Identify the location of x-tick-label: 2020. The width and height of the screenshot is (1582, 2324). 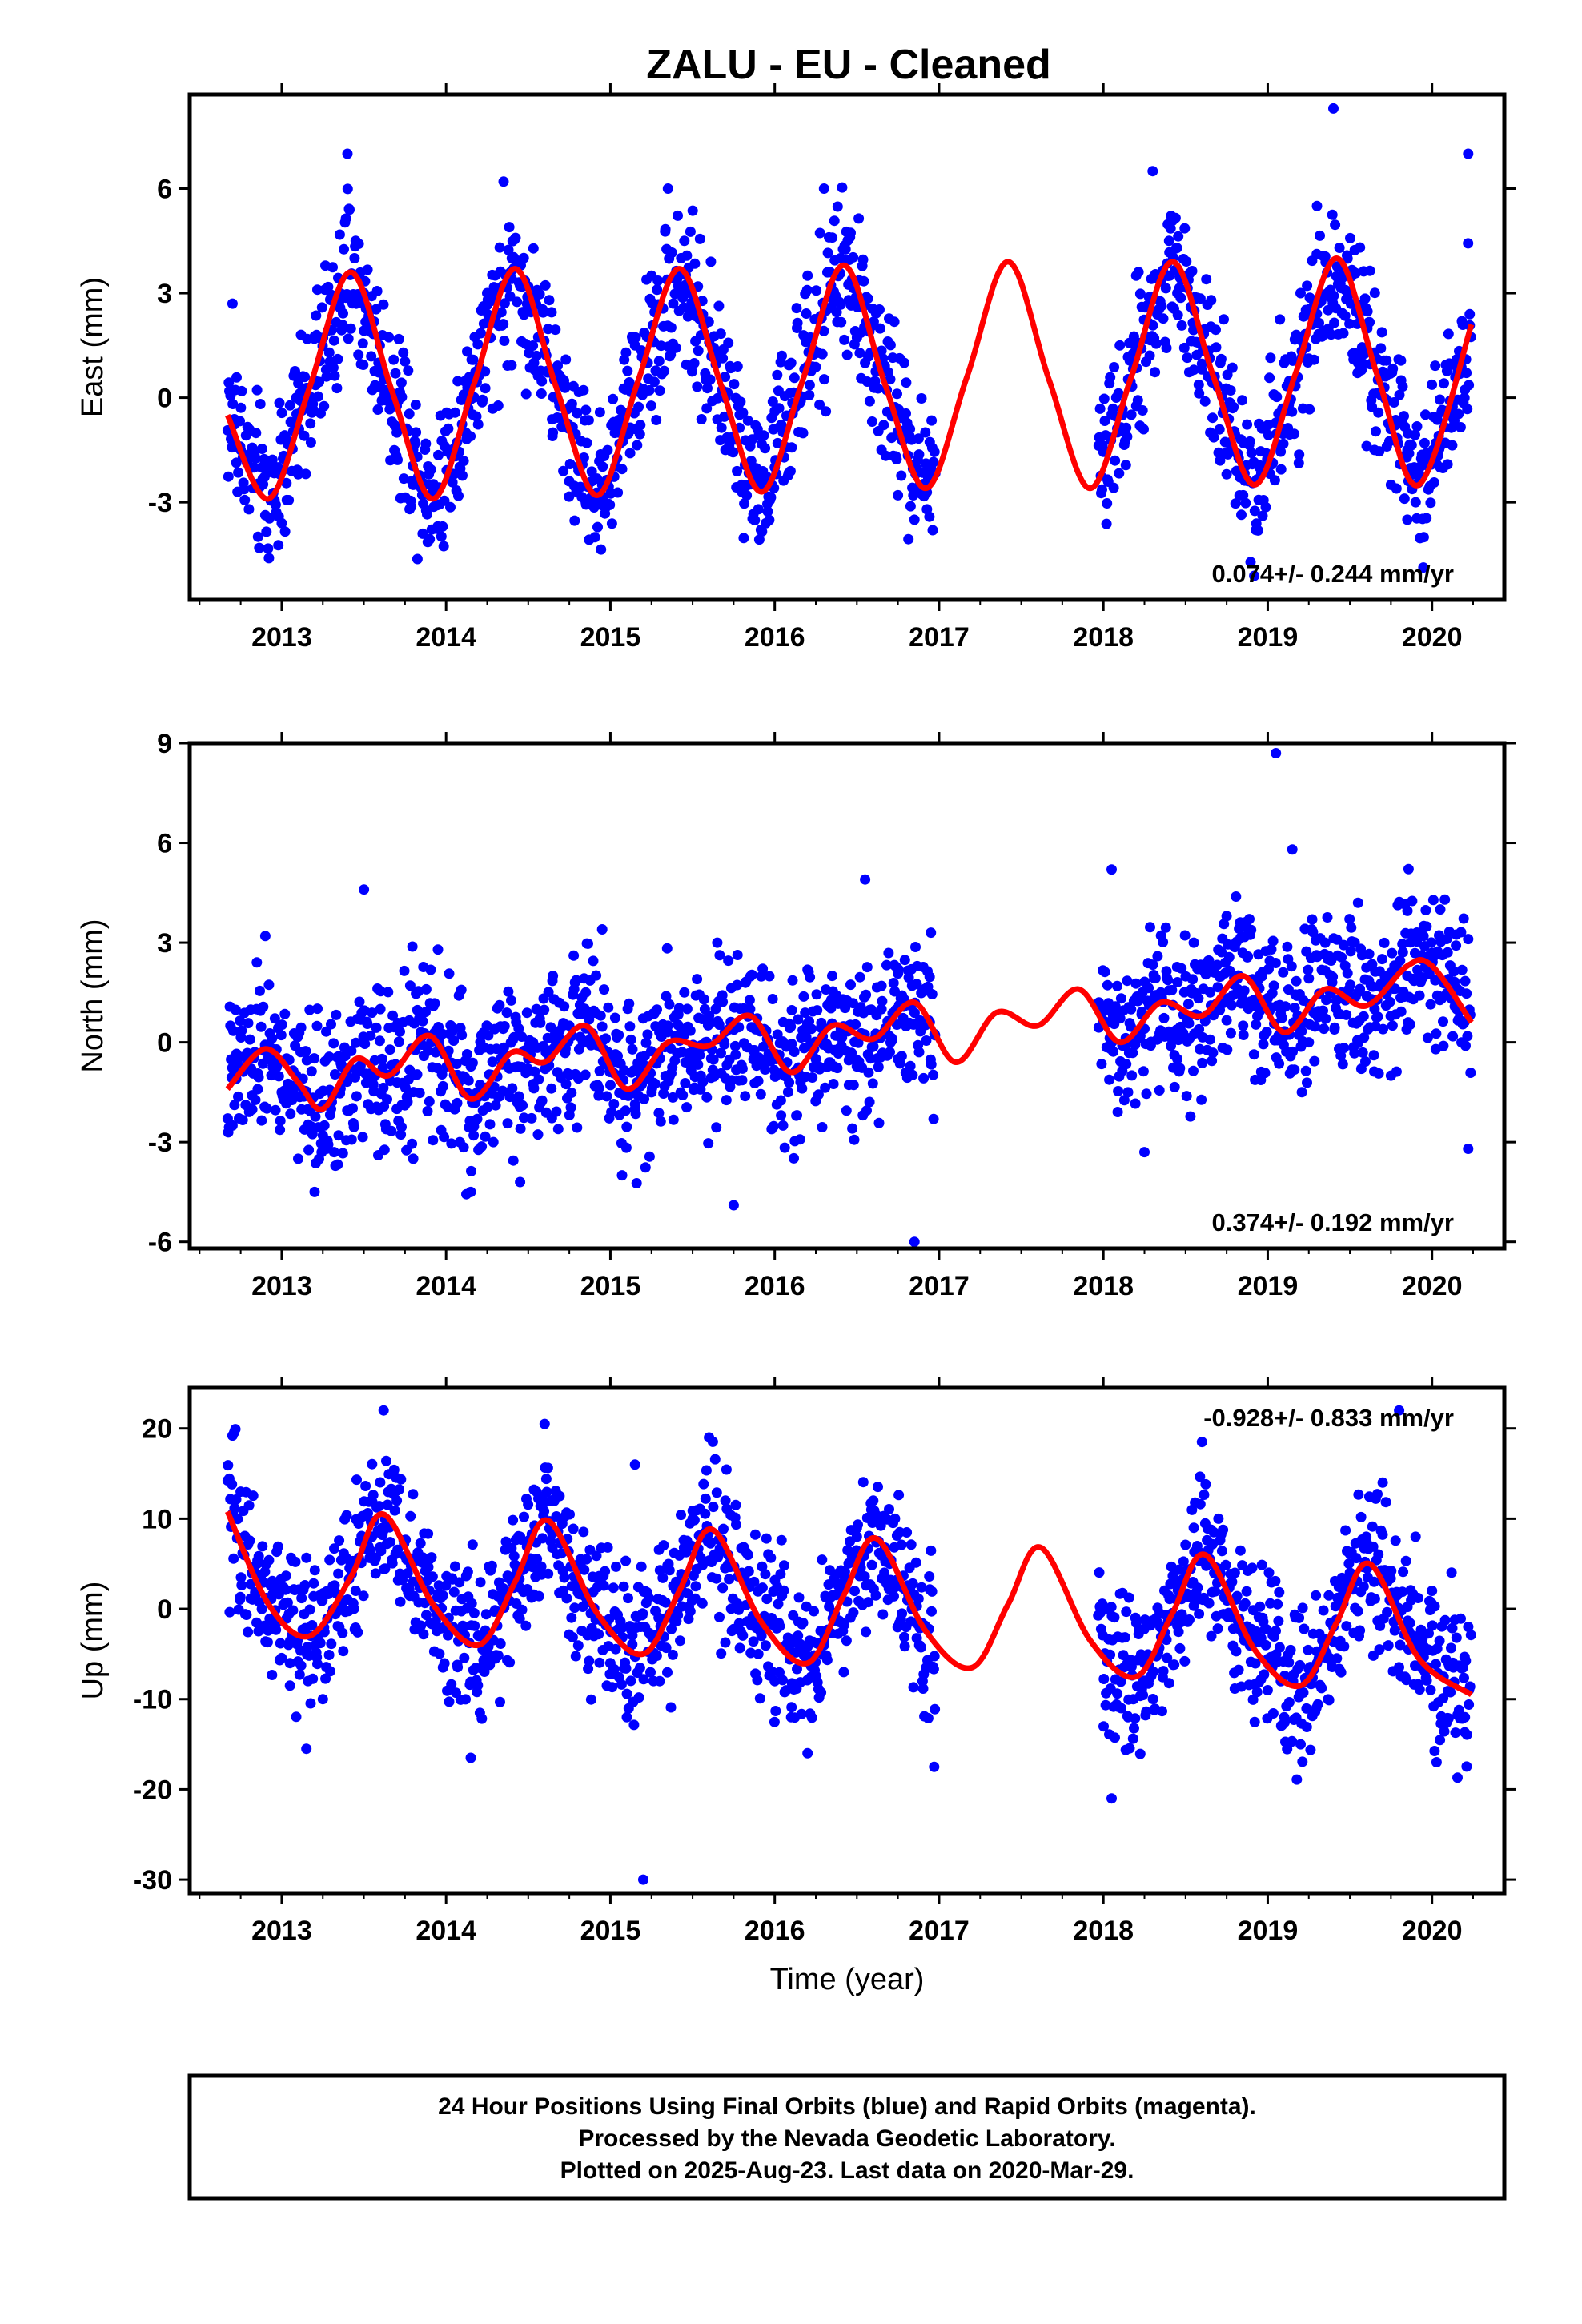
(1433, 1286).